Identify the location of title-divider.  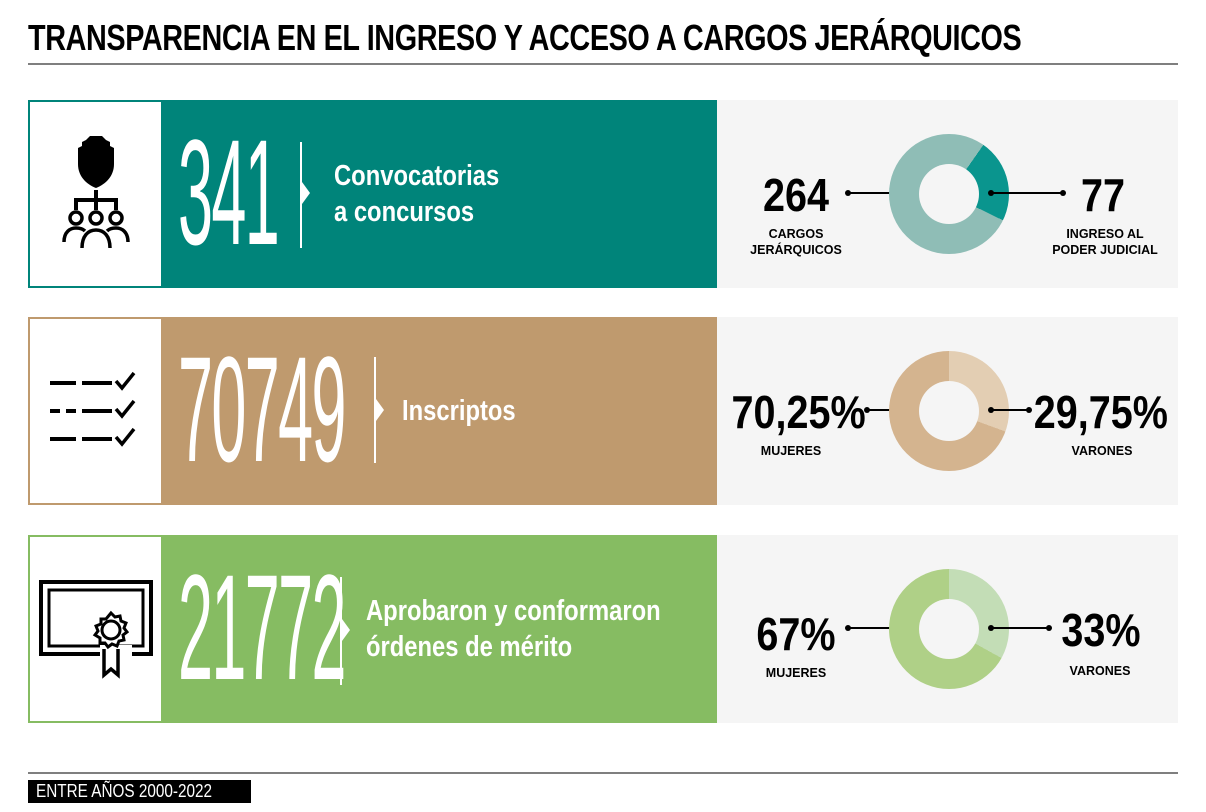
(603, 64).